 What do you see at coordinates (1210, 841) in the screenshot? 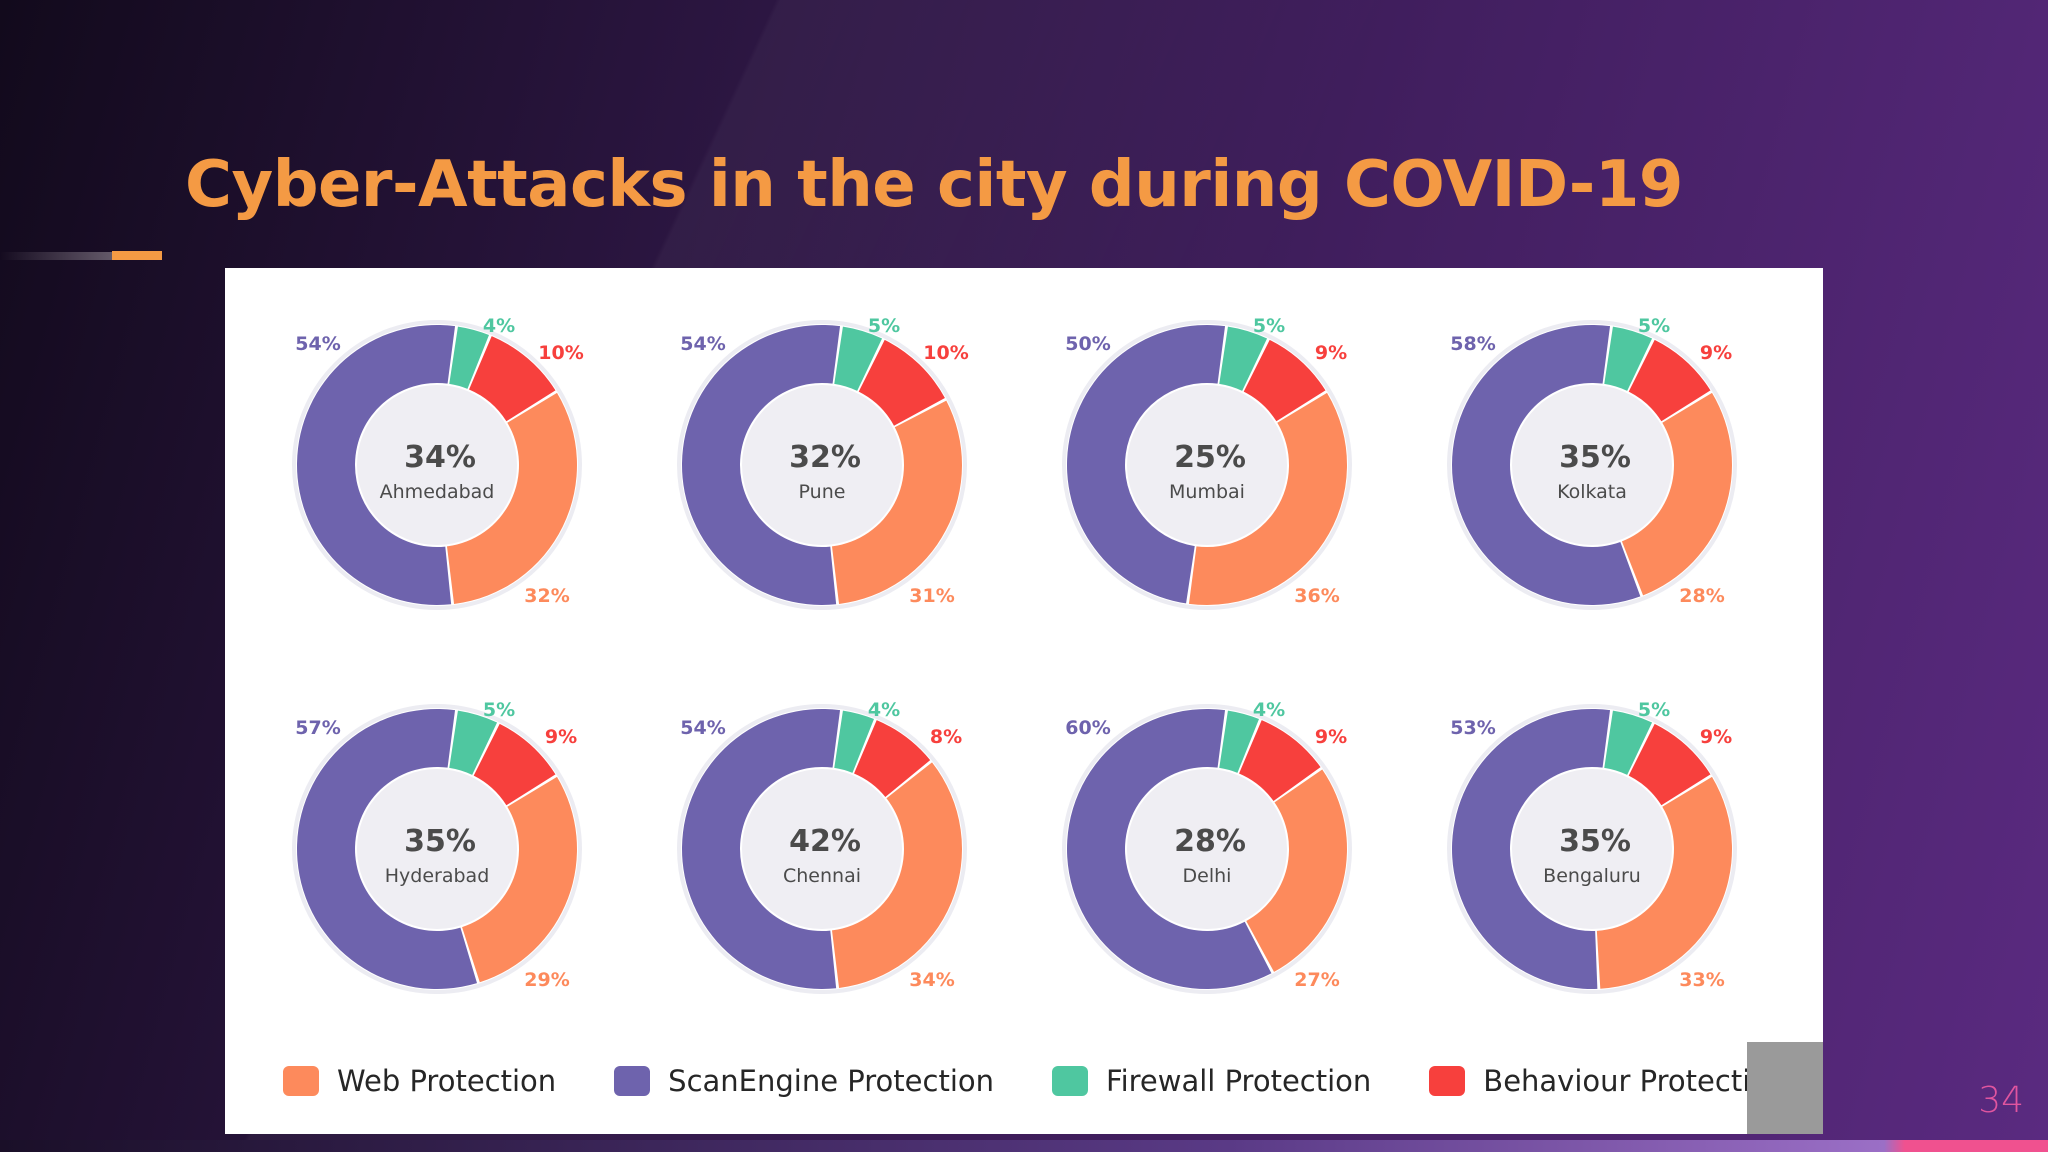
I see `center-value: 28%` at bounding box center [1210, 841].